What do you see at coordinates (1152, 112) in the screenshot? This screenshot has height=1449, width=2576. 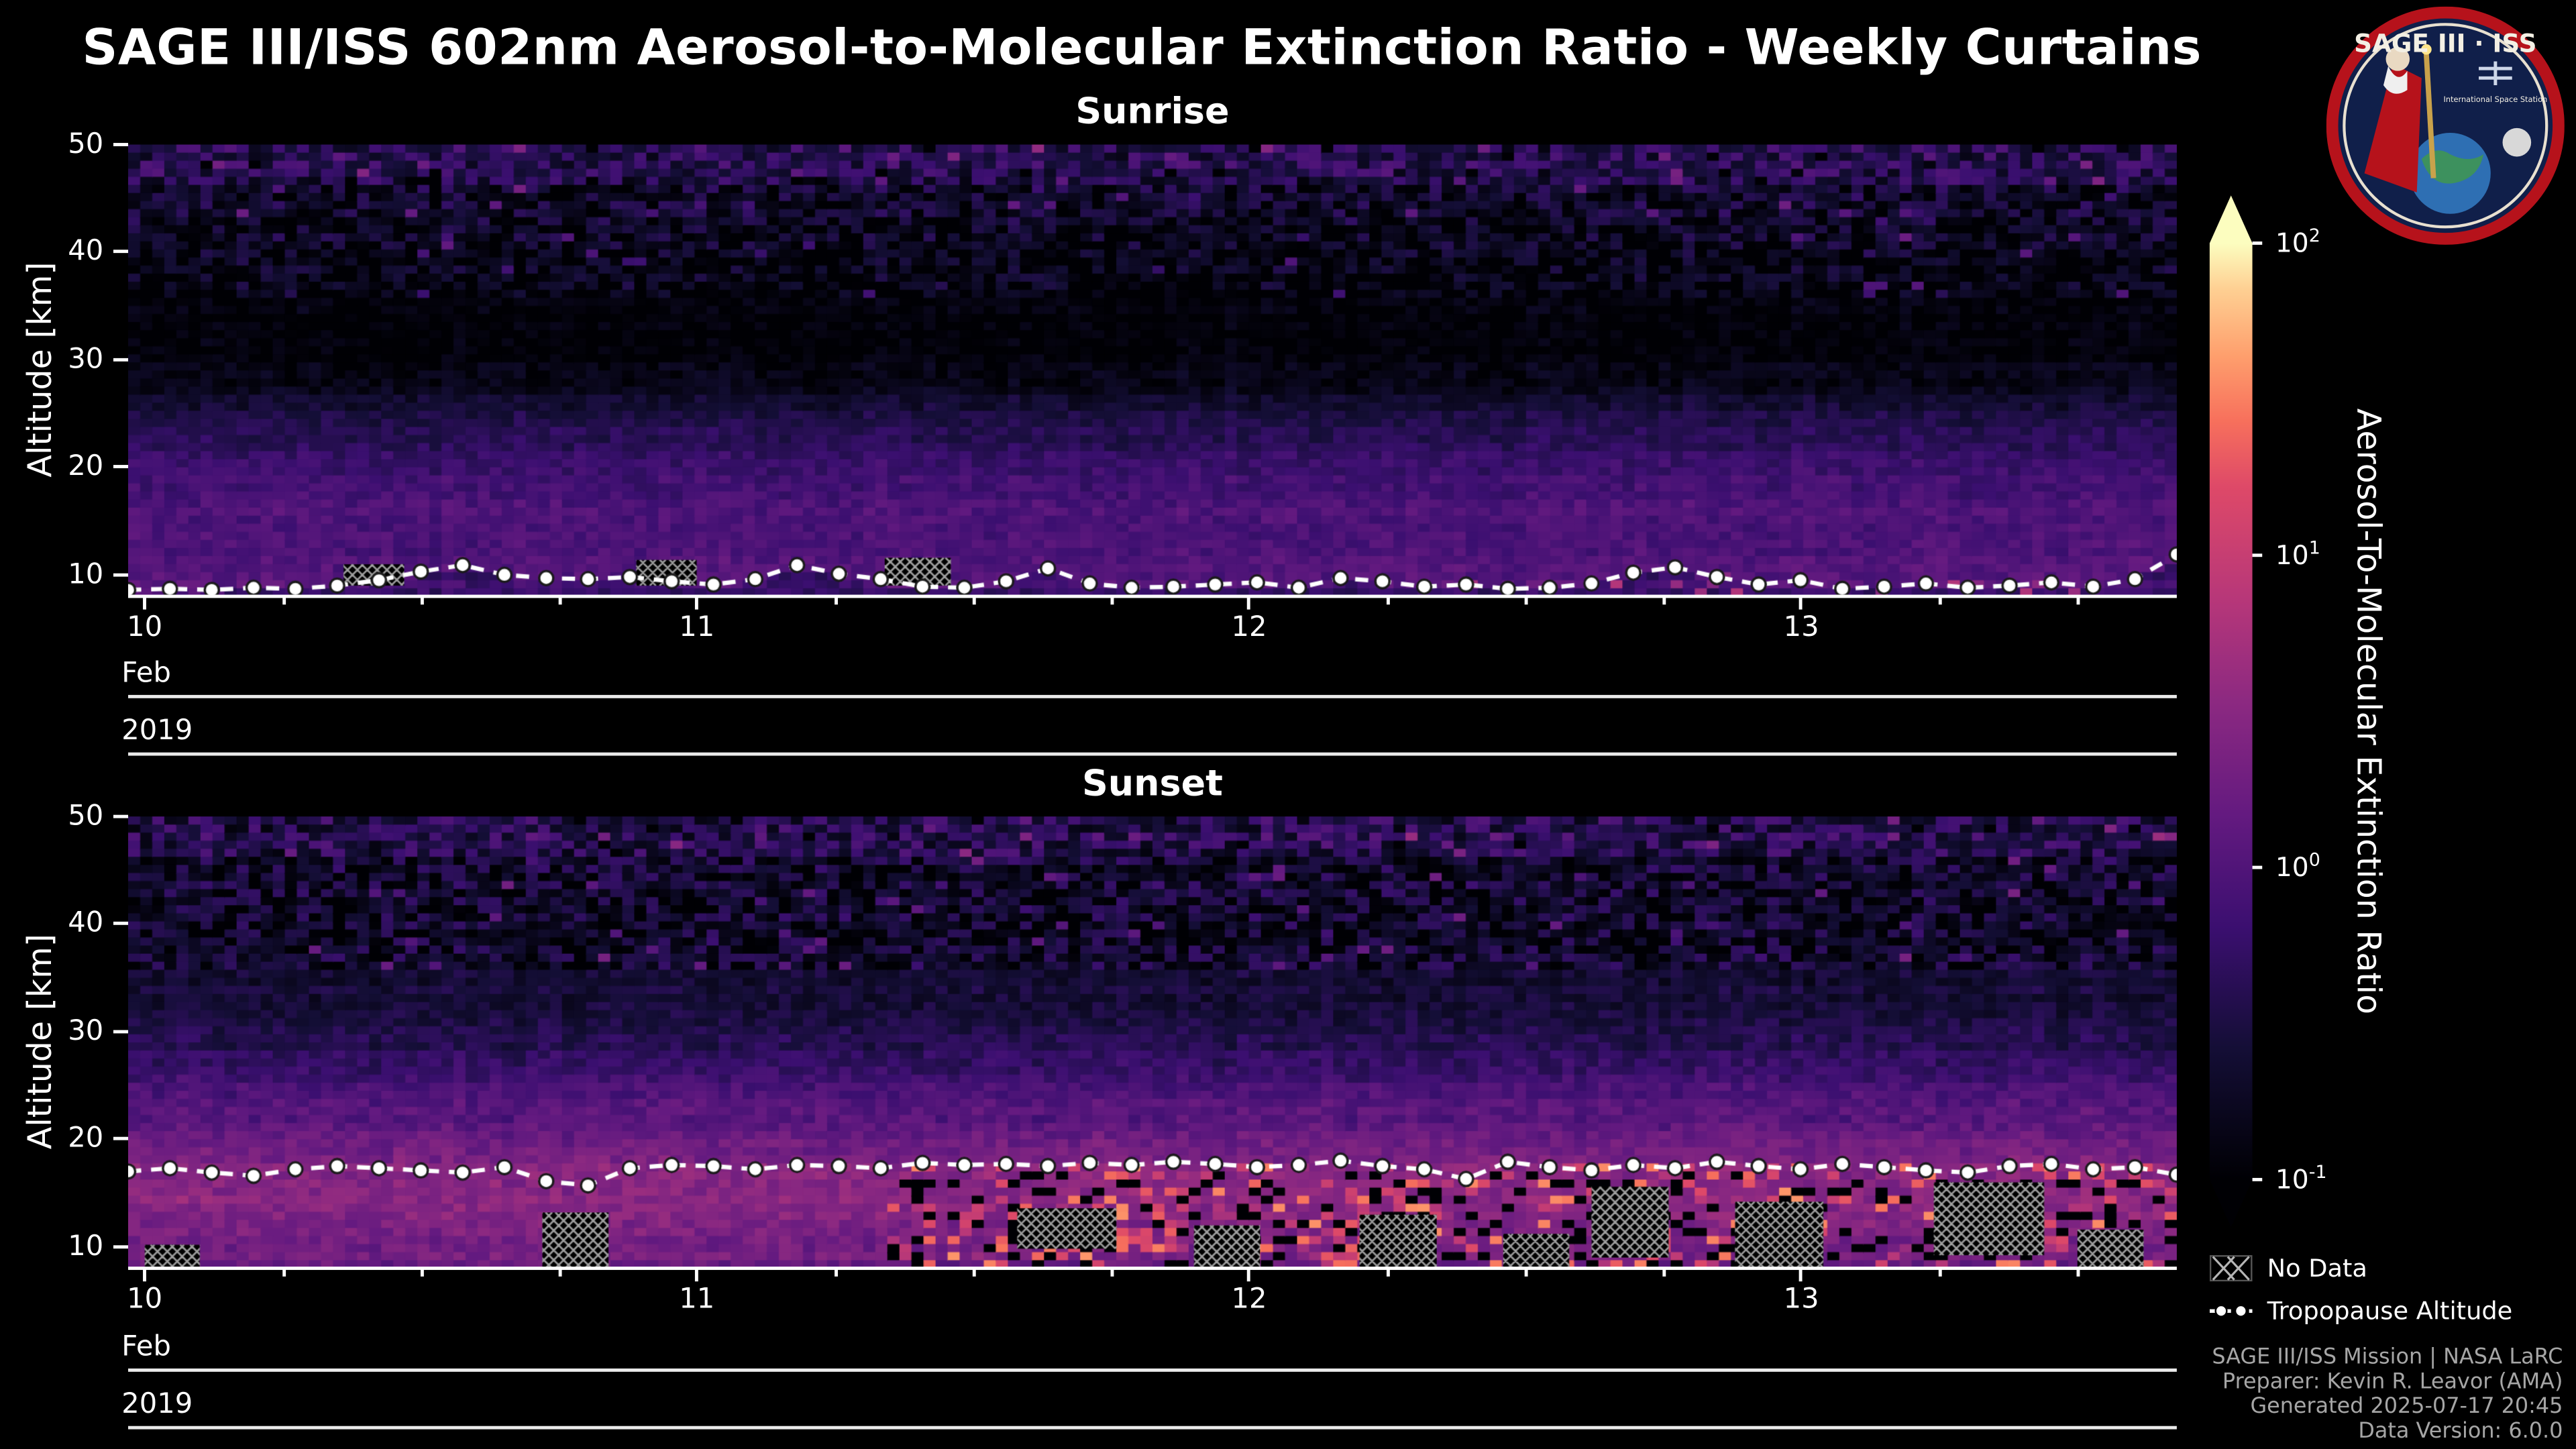 I see `sunrise-panel-title: Sunrise` at bounding box center [1152, 112].